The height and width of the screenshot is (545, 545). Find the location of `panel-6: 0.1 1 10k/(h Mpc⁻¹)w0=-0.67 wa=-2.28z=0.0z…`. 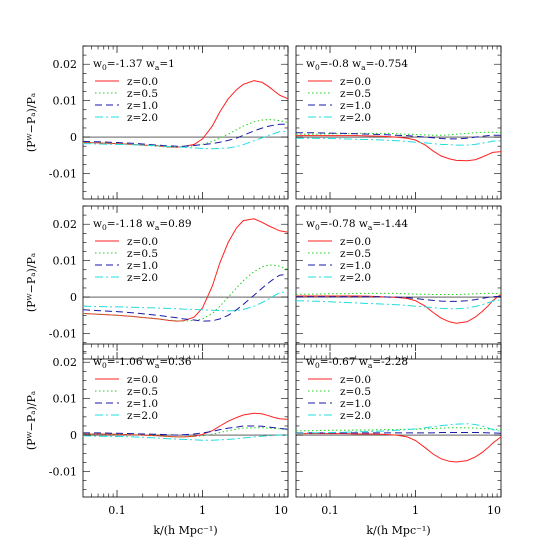

panel-6: 0.1 1 10k/(h Mpc⁻¹)w0=-0.67 wa=-2.28z=0.0z… is located at coordinates (398, 440).